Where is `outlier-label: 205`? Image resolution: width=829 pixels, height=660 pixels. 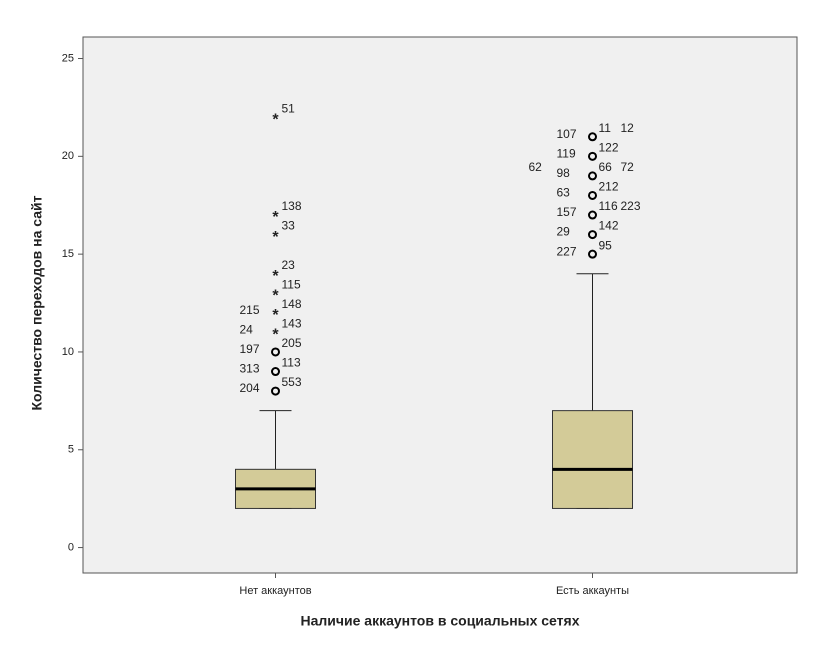
outlier-label: 205 is located at coordinates (292, 343).